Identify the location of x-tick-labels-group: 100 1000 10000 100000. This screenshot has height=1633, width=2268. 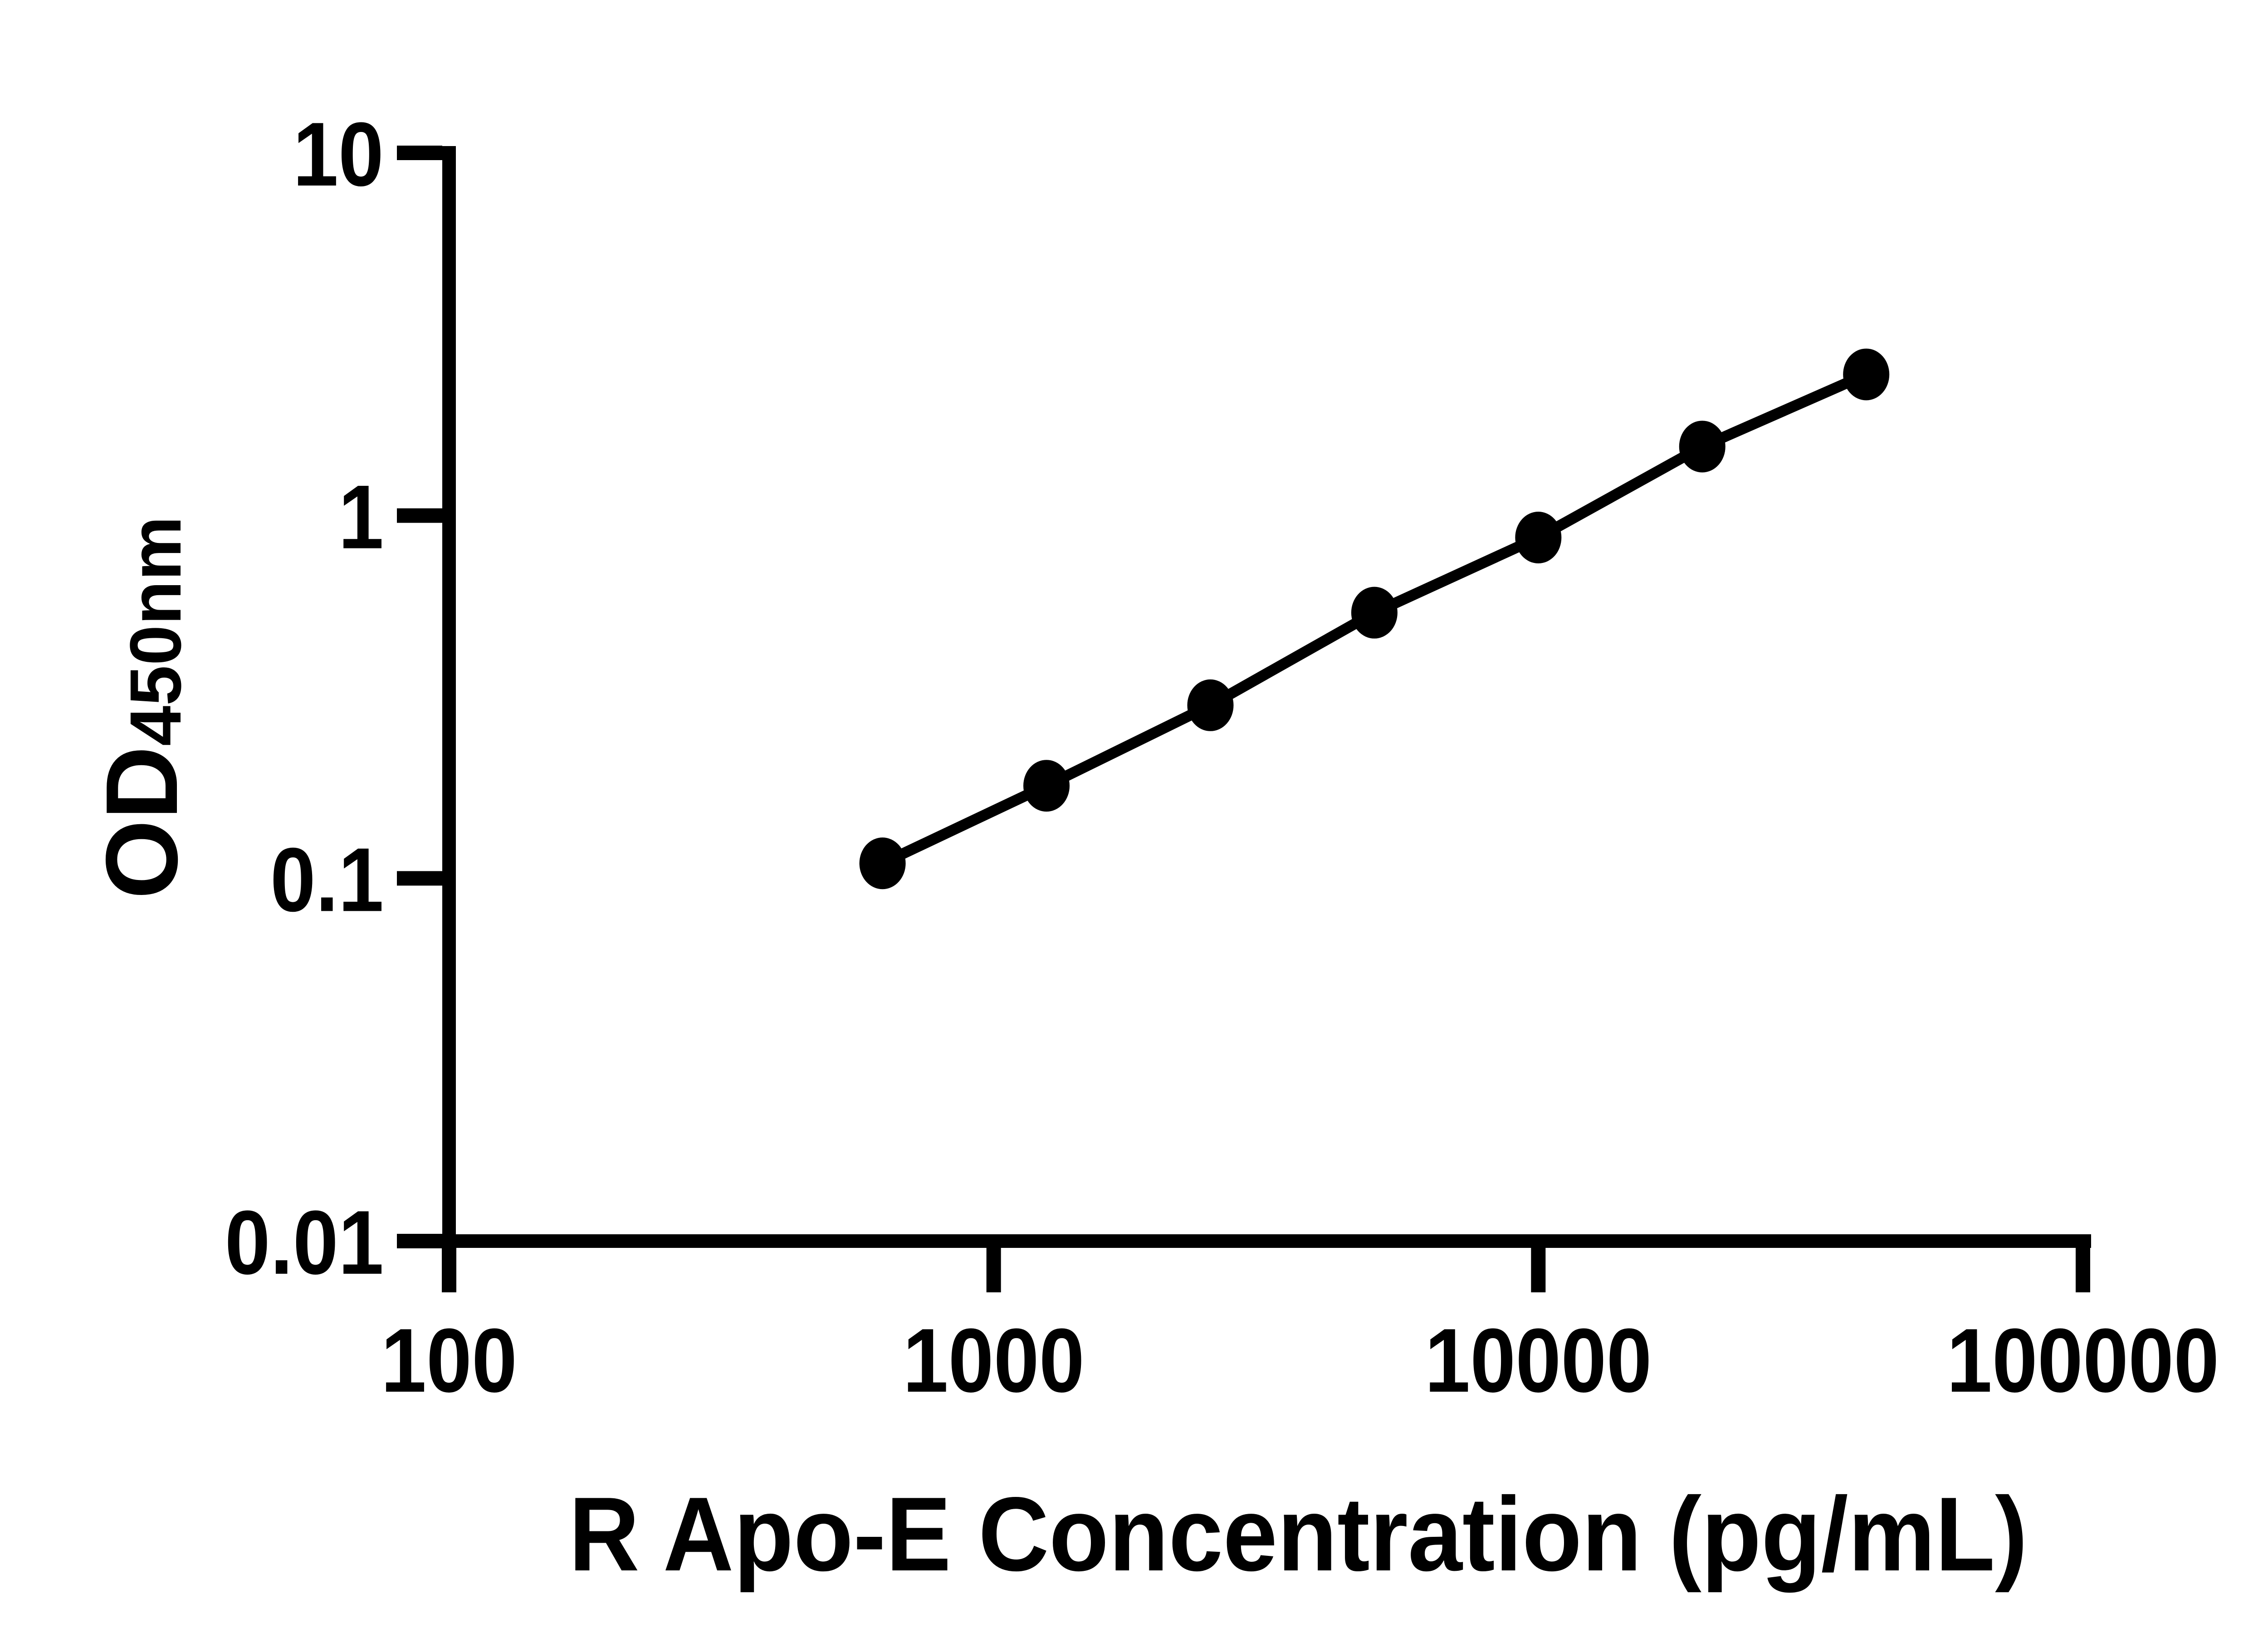
(1300, 1360).